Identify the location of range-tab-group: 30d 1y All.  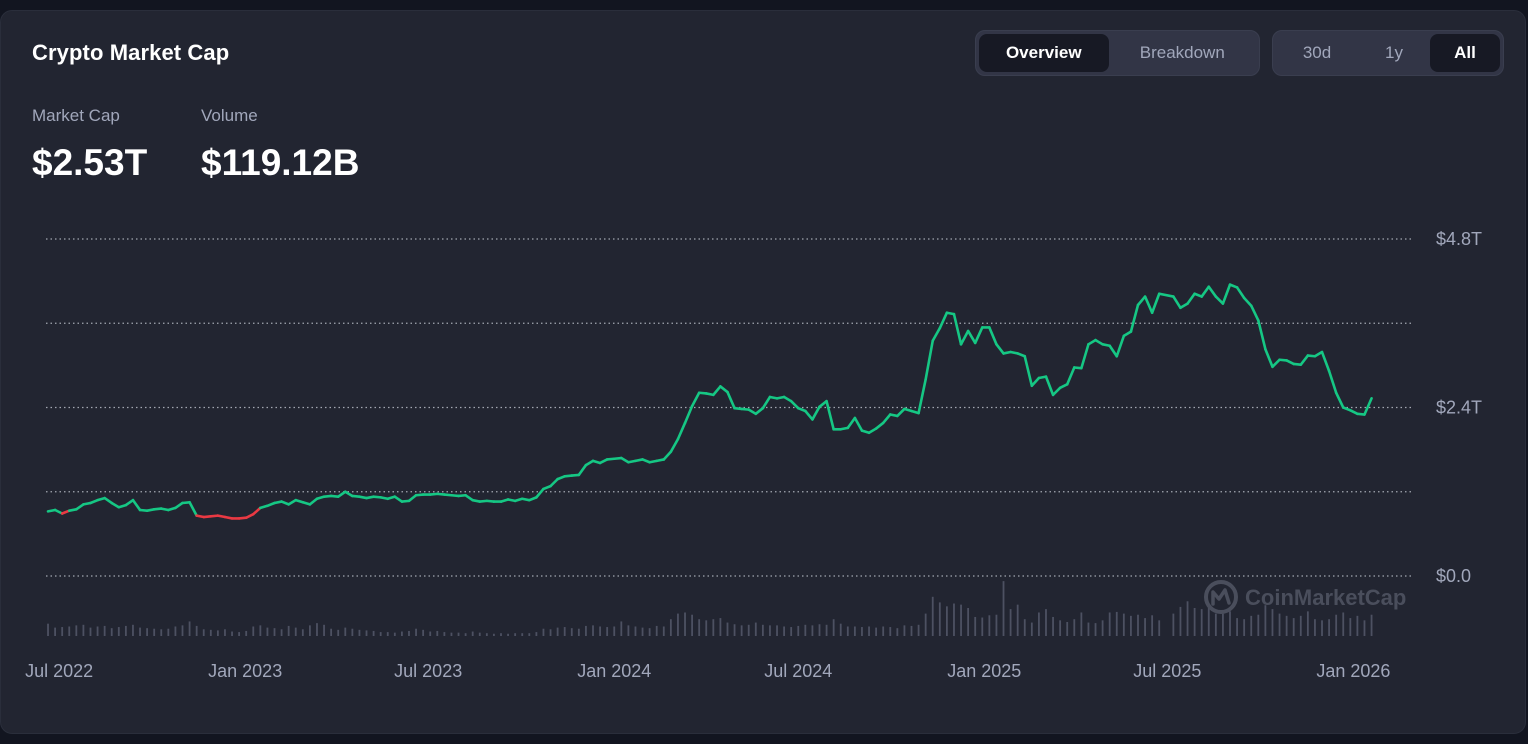
(1388, 53).